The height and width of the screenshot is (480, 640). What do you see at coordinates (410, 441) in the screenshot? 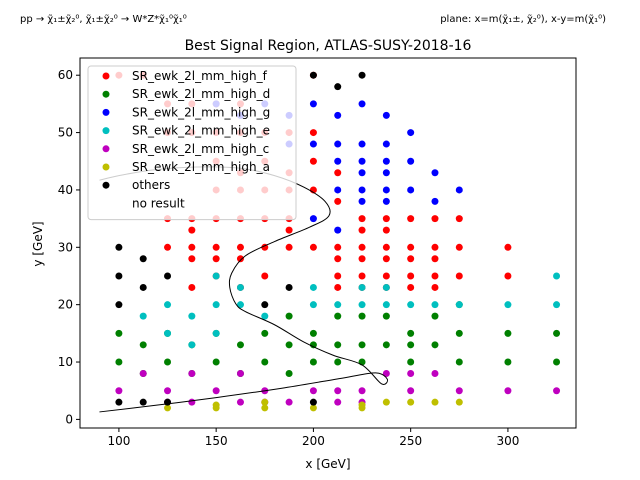
I see `x-tick-label: 250` at bounding box center [410, 441].